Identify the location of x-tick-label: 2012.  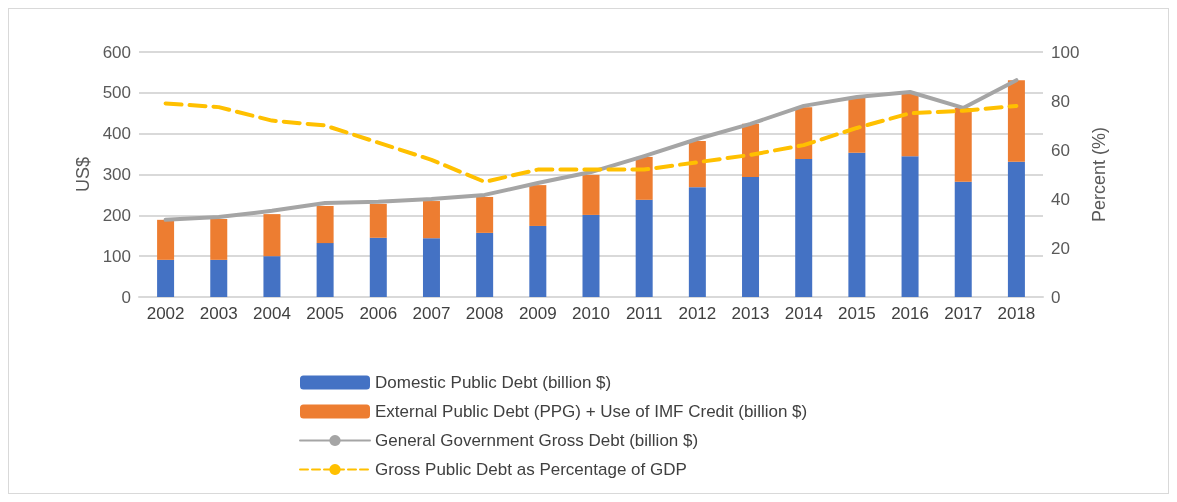
(697, 313).